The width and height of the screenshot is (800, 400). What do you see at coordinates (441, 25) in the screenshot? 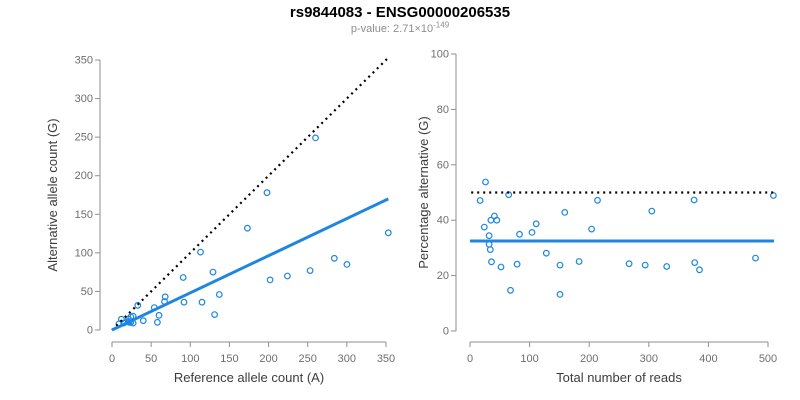
I see `pvalue-exponent: -149` at bounding box center [441, 25].